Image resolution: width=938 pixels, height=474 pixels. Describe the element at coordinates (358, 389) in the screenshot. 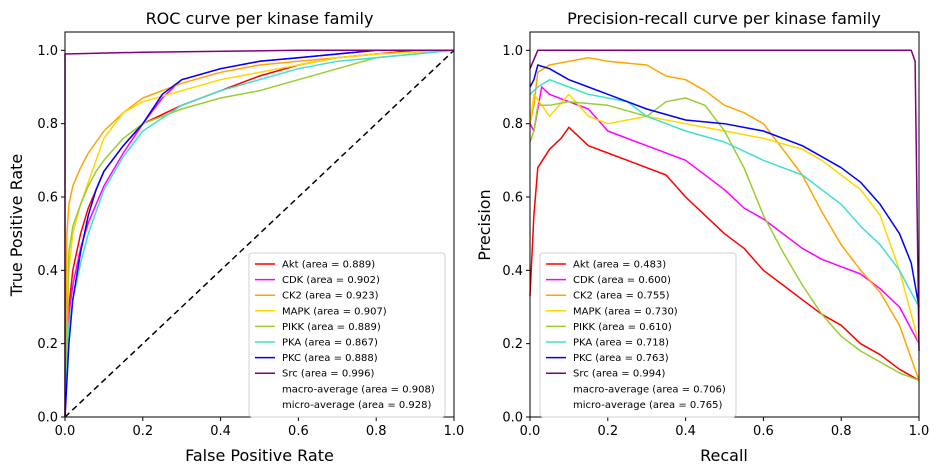

I see `legend-label-macro-average: macro-average (area = 0.908)` at that location.